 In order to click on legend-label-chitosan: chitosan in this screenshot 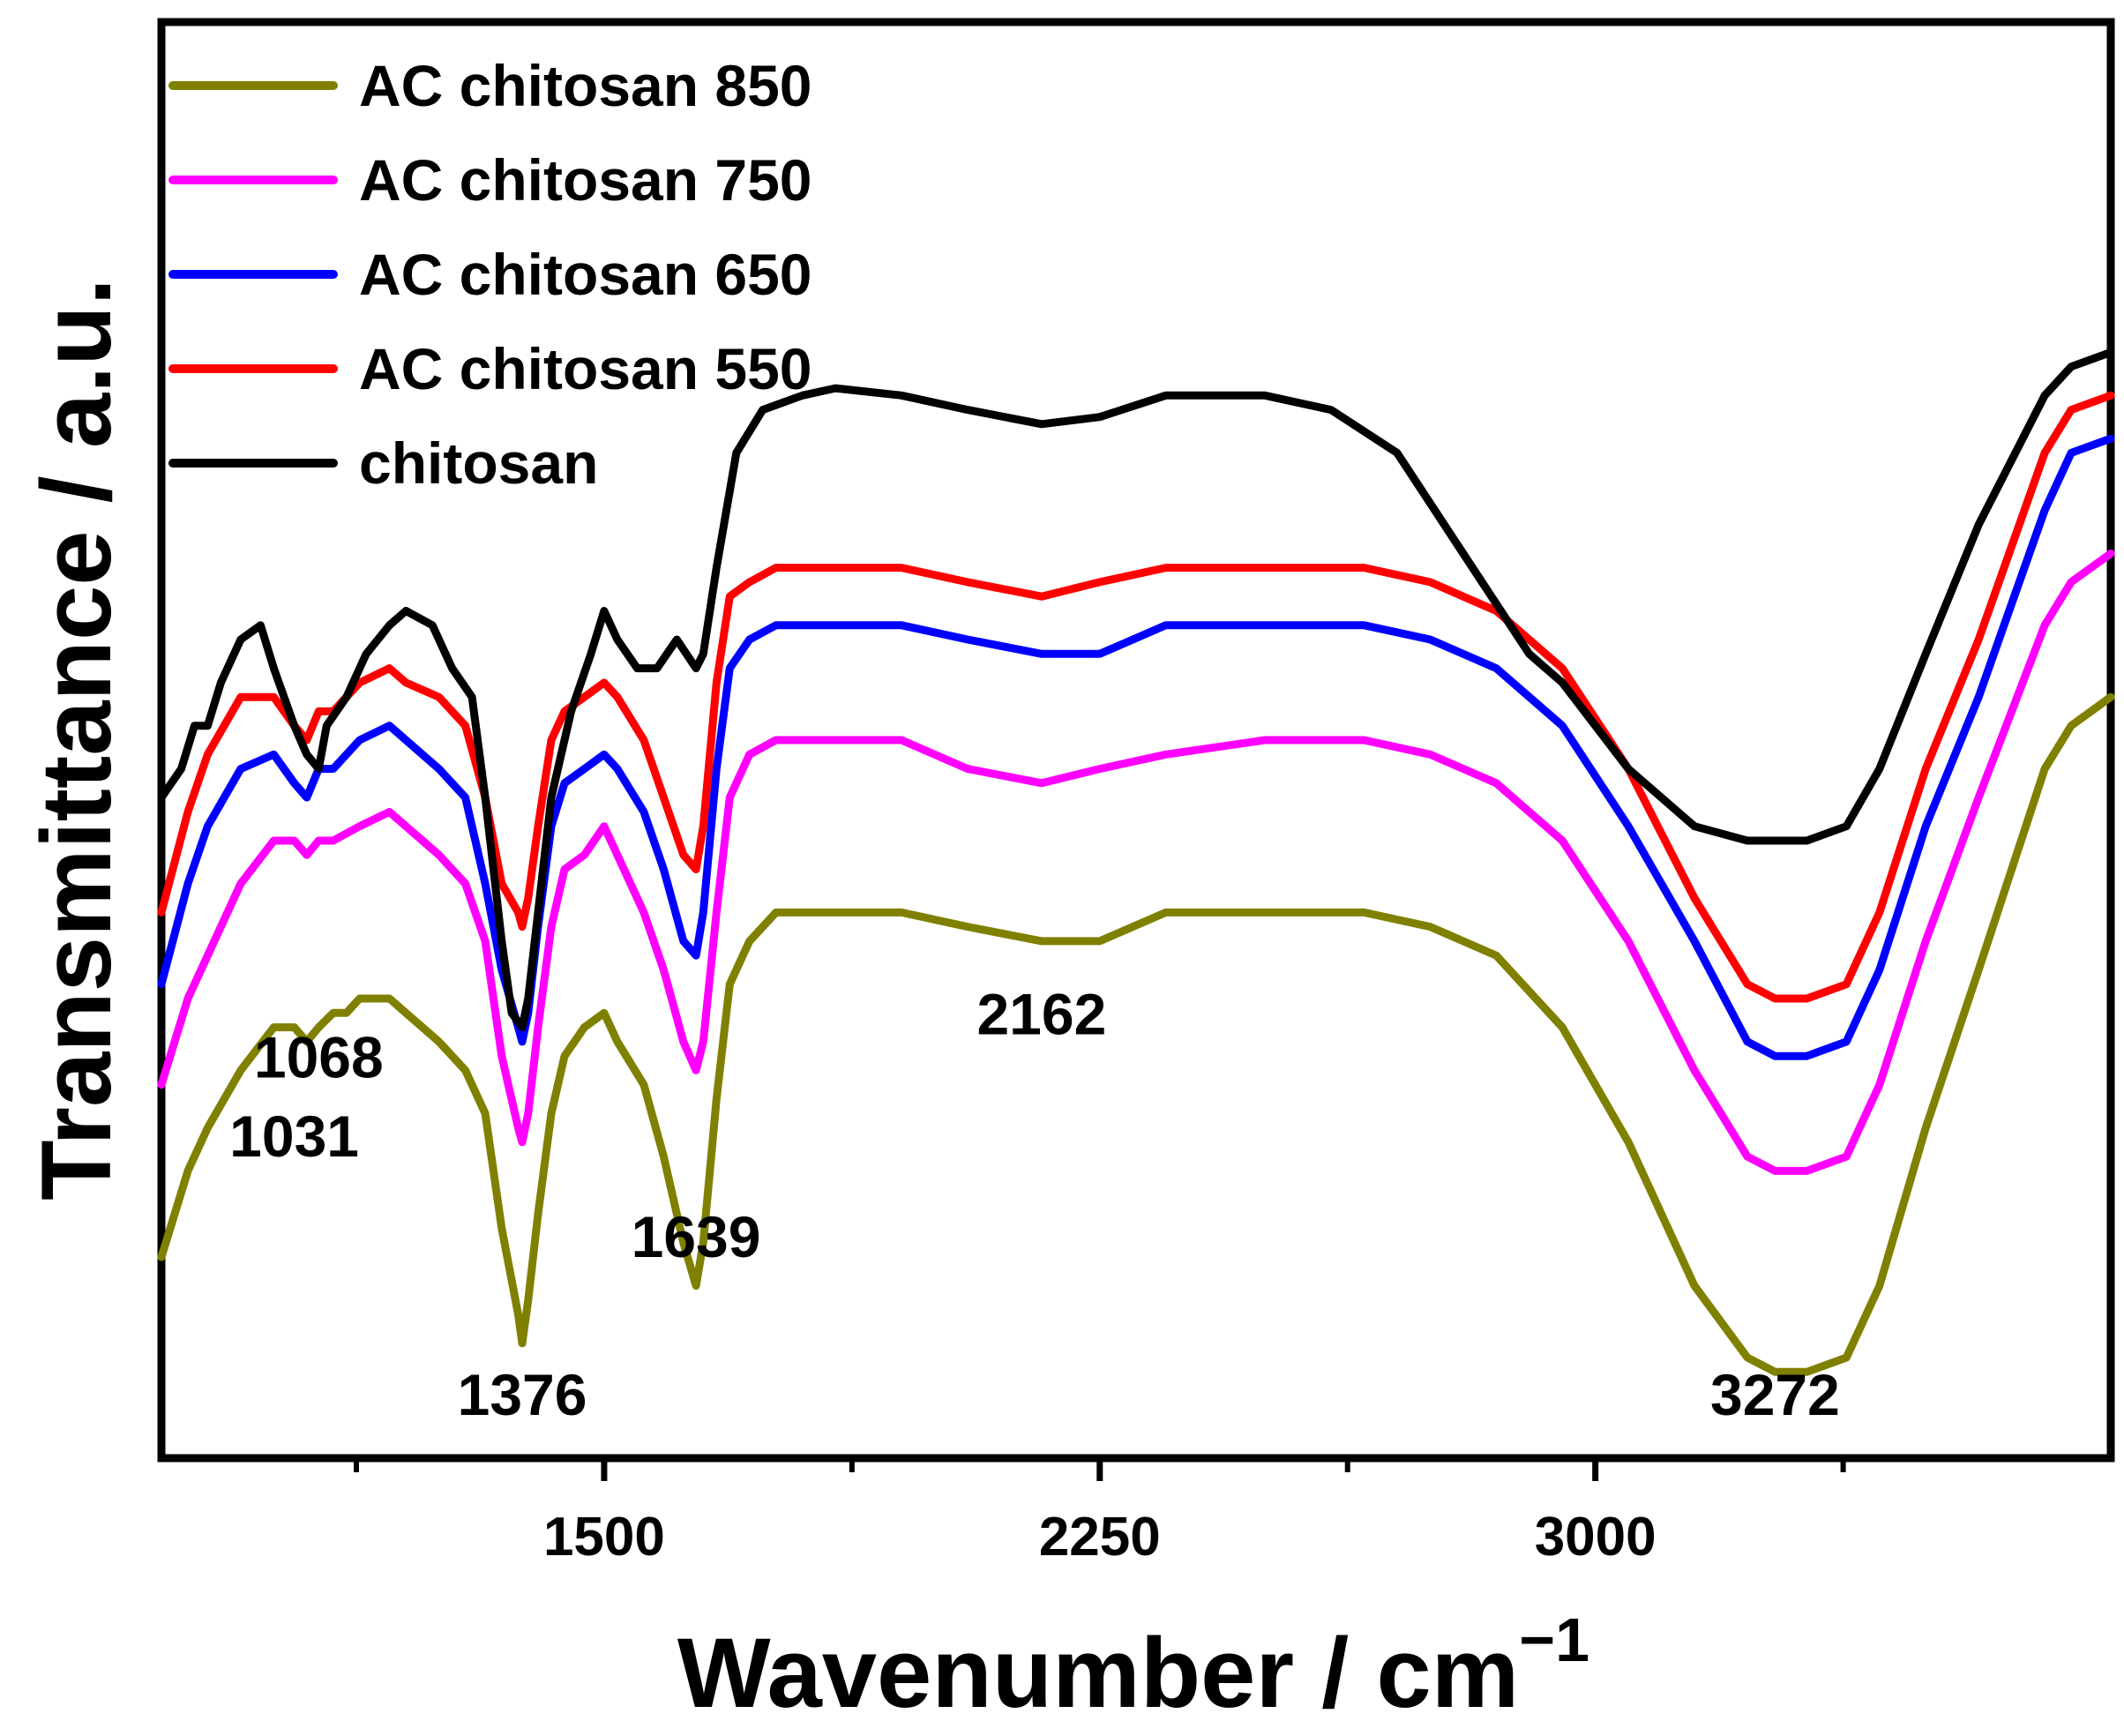, I will do `click(478, 463)`.